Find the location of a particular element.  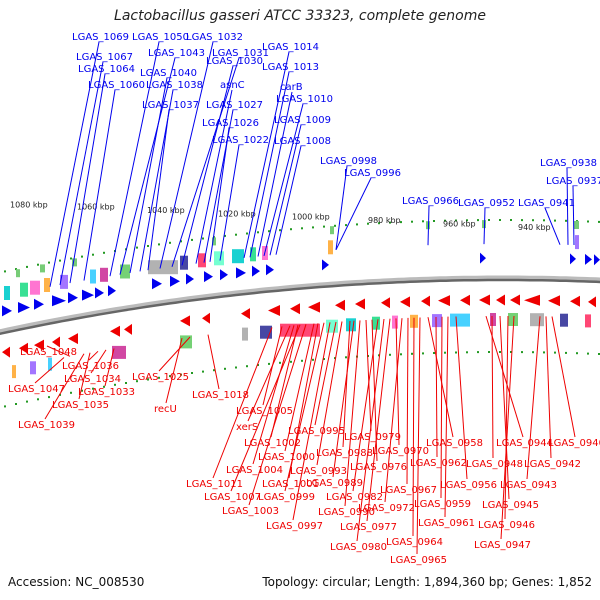

forward-gene-label: LGAS_1043 is located at coordinates (176, 53).